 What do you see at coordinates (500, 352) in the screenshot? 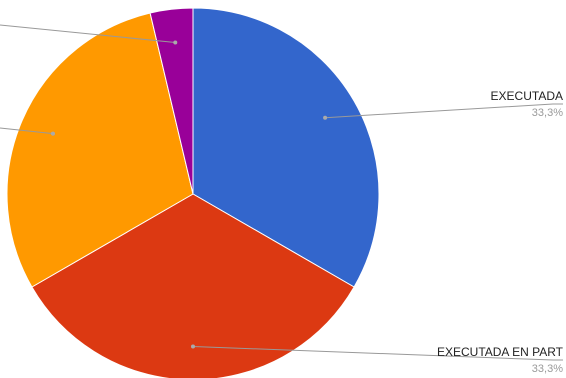
I see `slice-label-1: EXECUTADA EN PART` at bounding box center [500, 352].